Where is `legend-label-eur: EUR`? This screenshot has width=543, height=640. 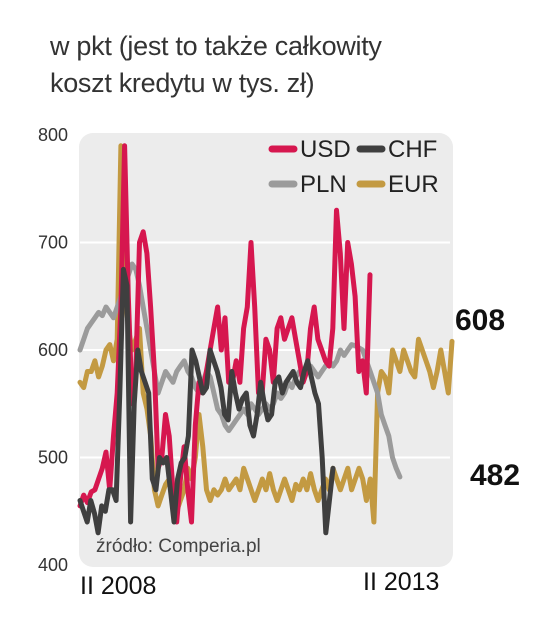
legend-label-eur: EUR is located at coordinates (413, 184).